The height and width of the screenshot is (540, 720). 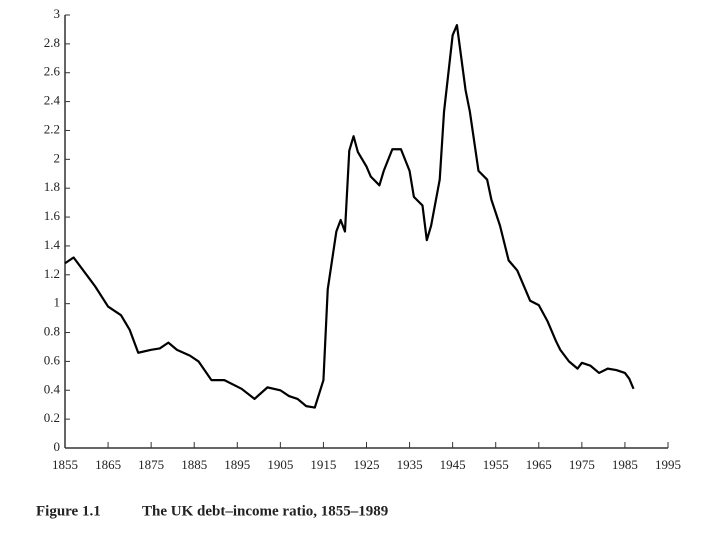 What do you see at coordinates (57, 13) in the screenshot?
I see `y-tick-label: 3` at bounding box center [57, 13].